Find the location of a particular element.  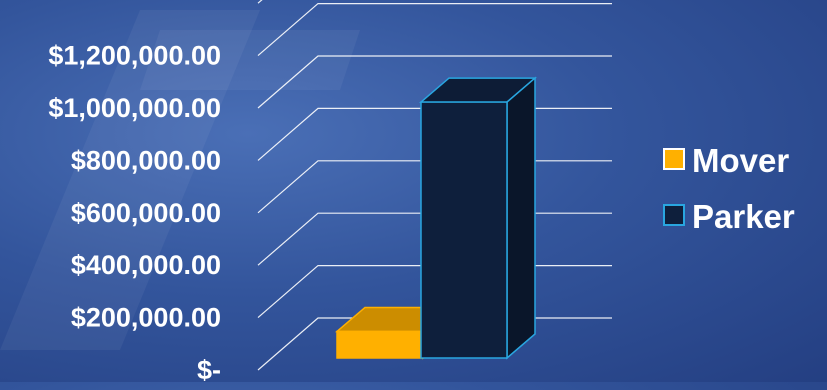

legend-label-parker: Parker is located at coordinates (743, 216).